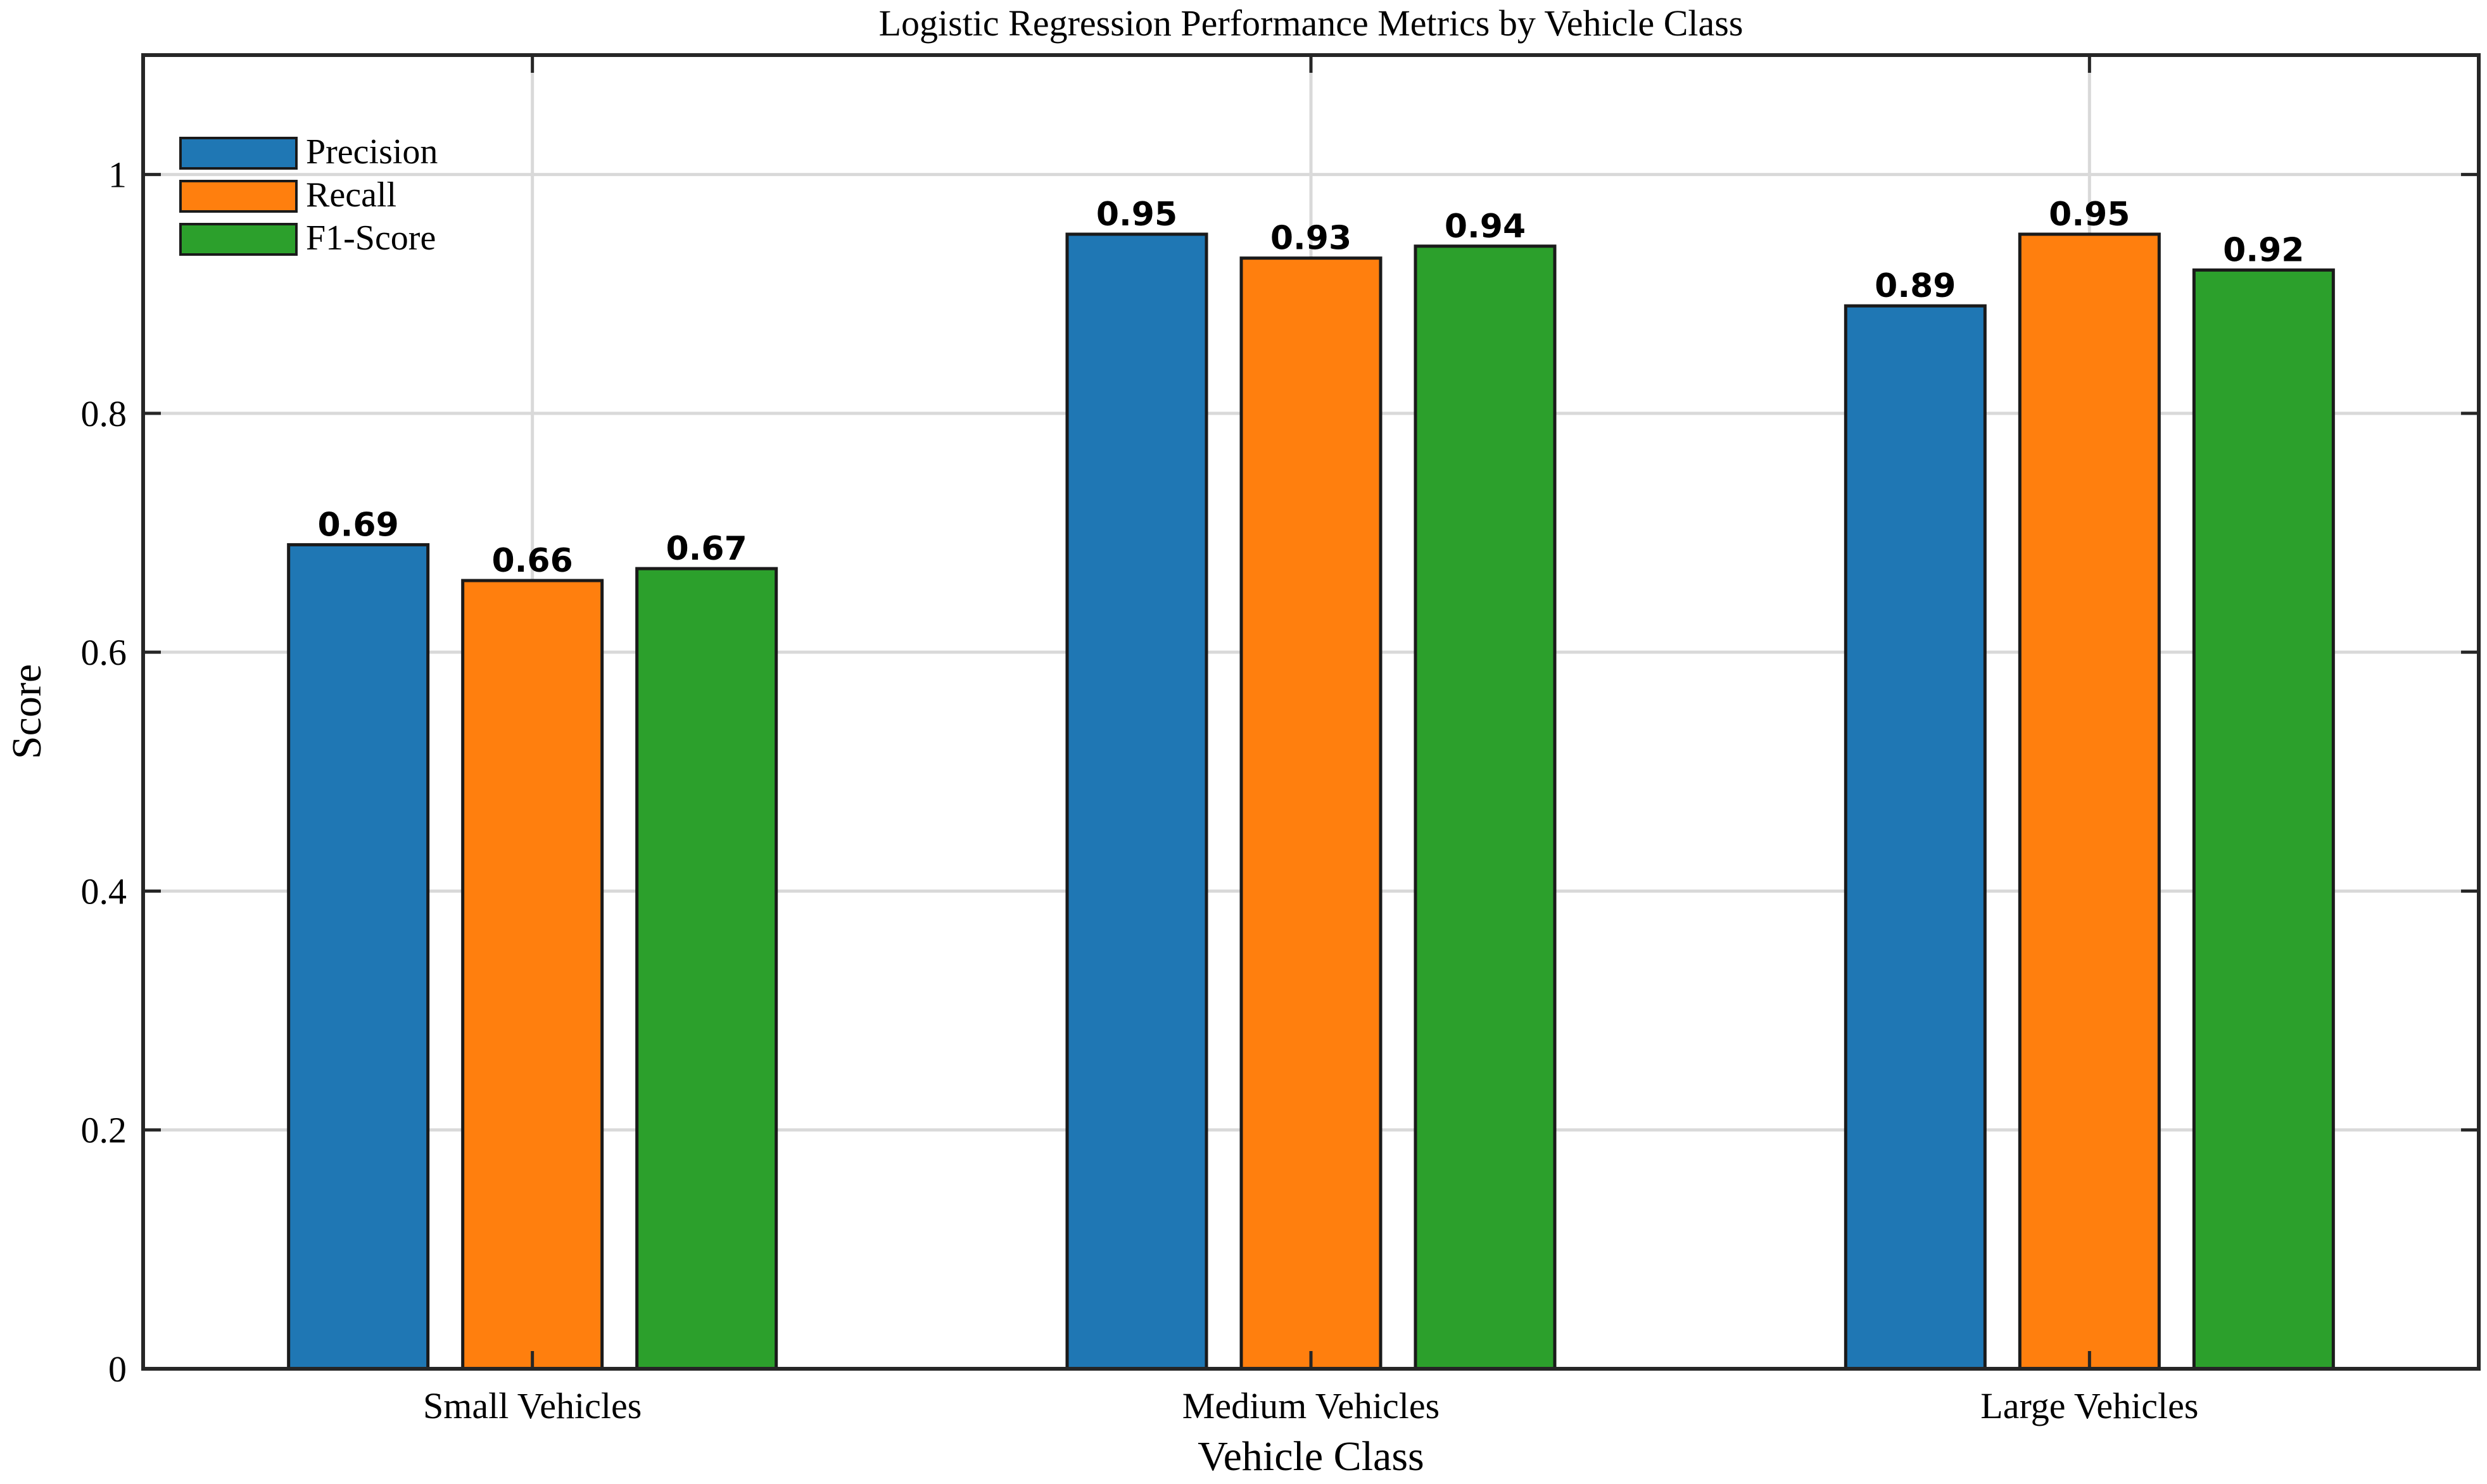 This screenshot has width=2487, height=1484. What do you see at coordinates (371, 238) in the screenshot?
I see `legend-label: F1-Score` at bounding box center [371, 238].